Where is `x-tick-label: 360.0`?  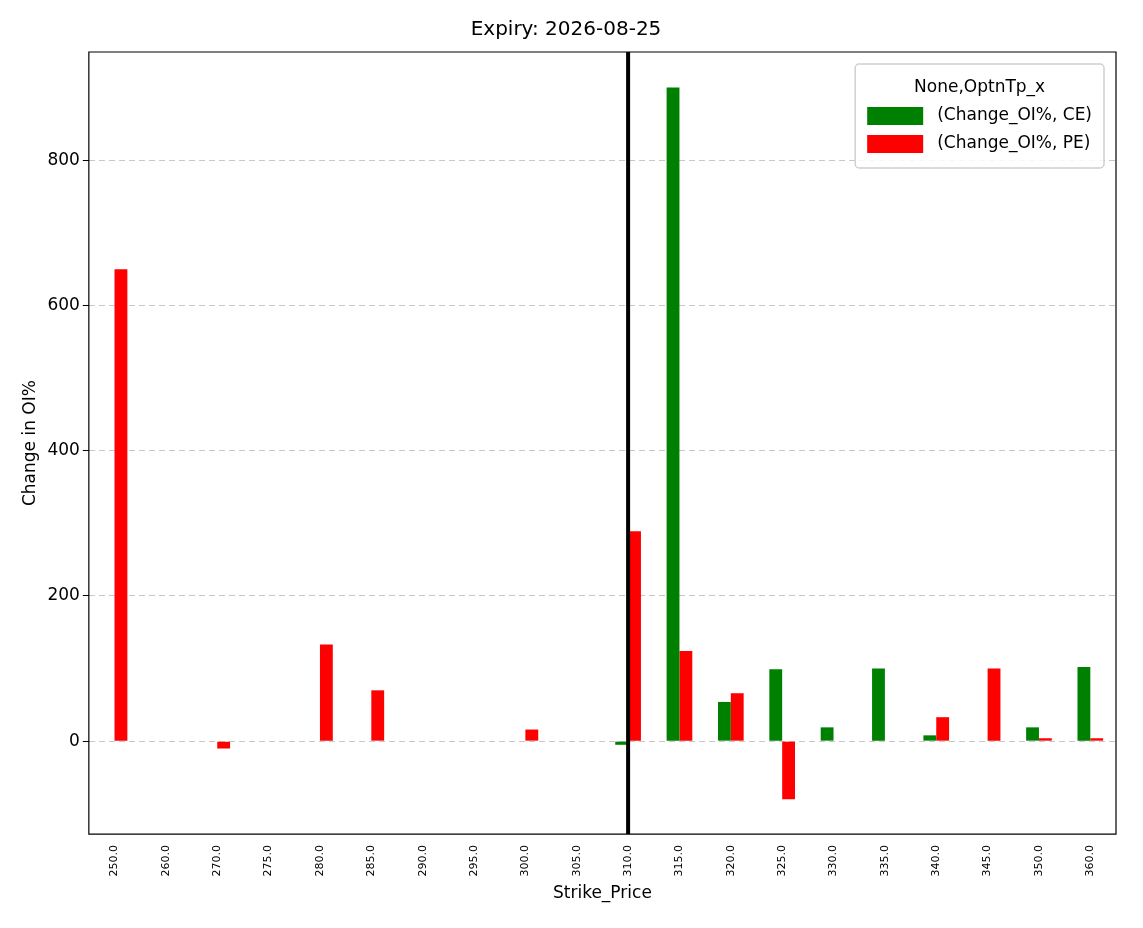
x-tick-label: 360.0 is located at coordinates (1090, 861).